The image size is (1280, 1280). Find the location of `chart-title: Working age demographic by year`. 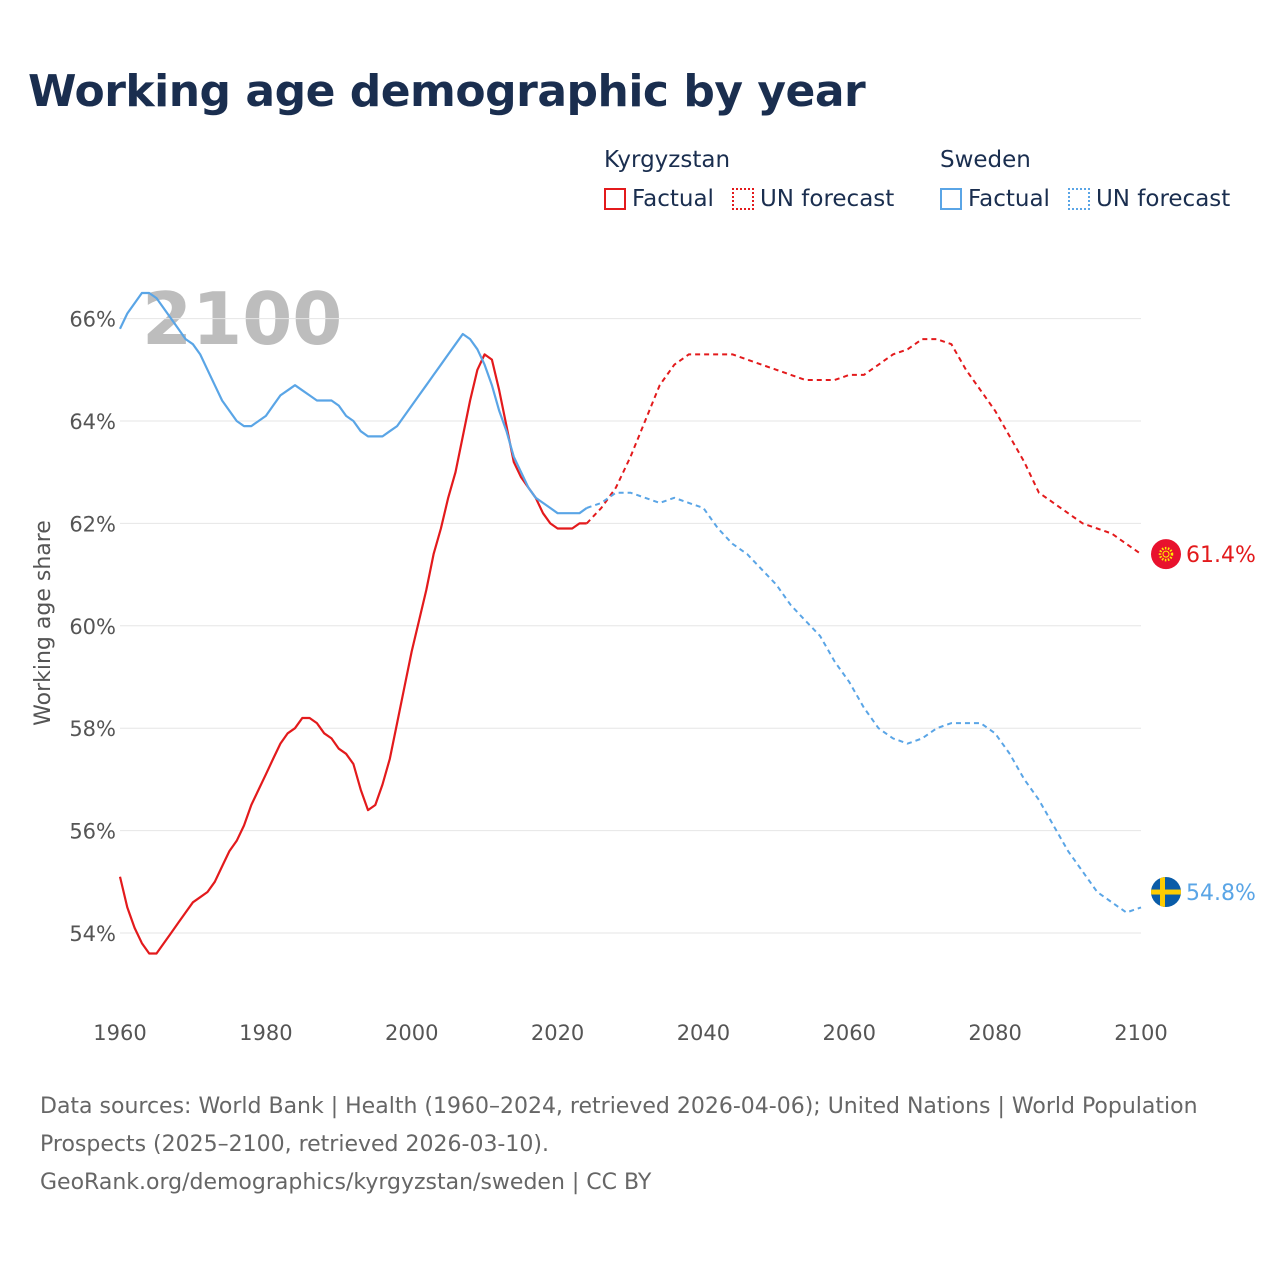

chart-title: Working age demographic by year is located at coordinates (447, 91).